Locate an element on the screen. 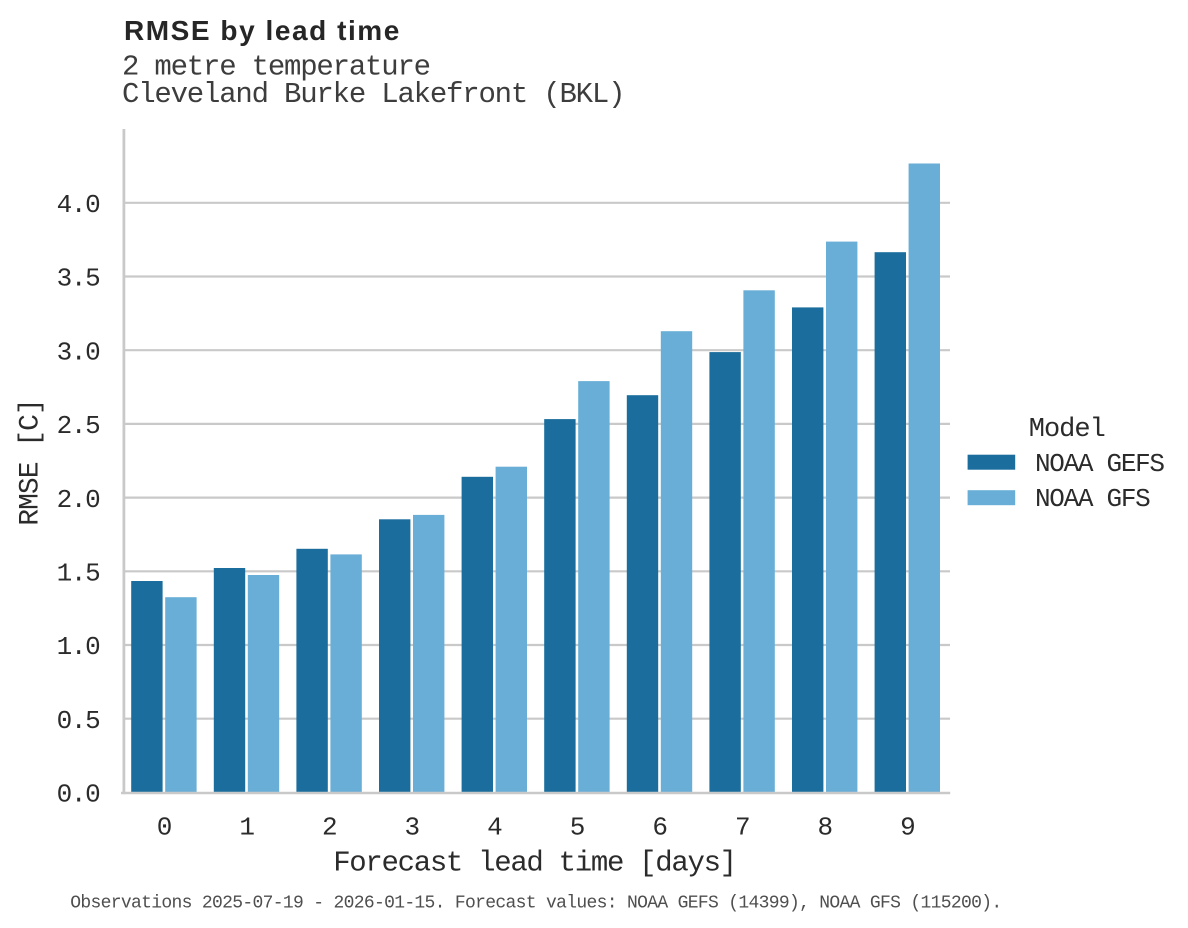  svg-text: 2 is located at coordinates (329, 827).